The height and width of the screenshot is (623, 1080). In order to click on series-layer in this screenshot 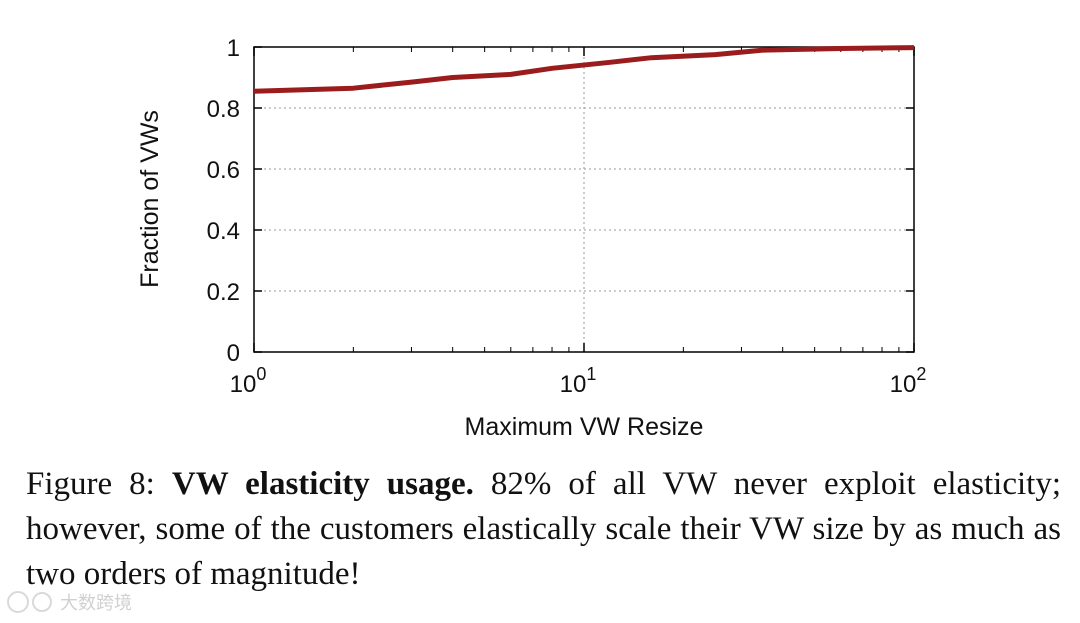, I will do `click(584, 69)`.